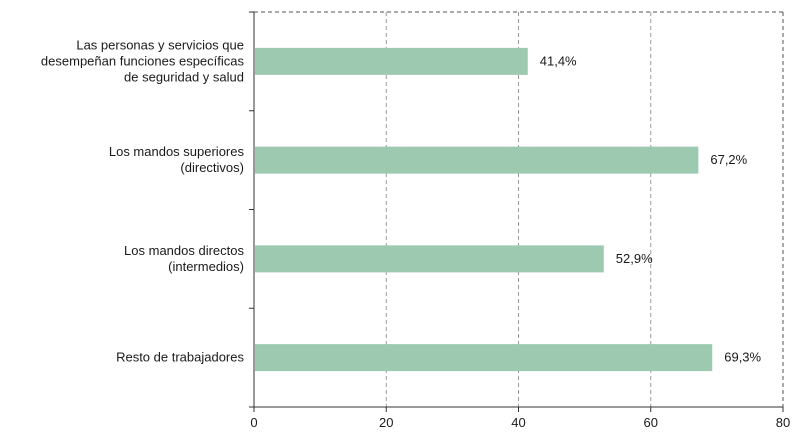 The height and width of the screenshot is (433, 792). I want to click on category-label-line: desempeñan funciones específicas, so click(143, 60).